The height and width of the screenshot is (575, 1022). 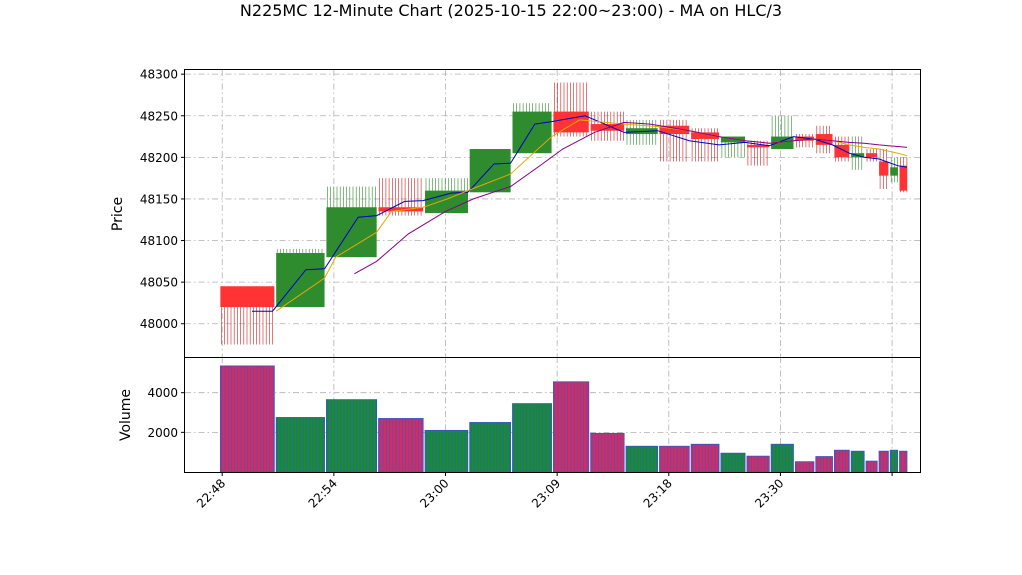 I want to click on price-y-axis: 48000 48050 48100 48150 48200 48250 48300, so click(x=162, y=199).